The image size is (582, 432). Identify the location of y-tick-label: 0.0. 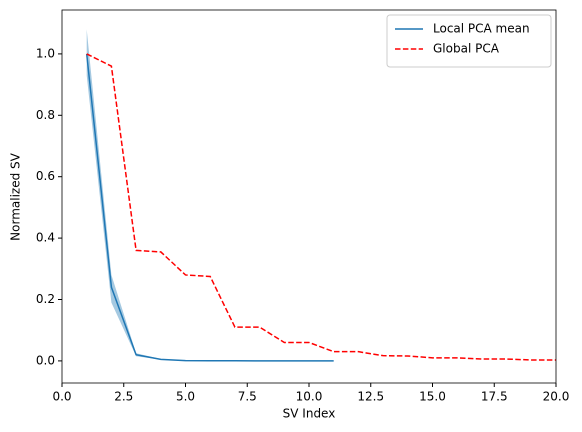
(45, 360).